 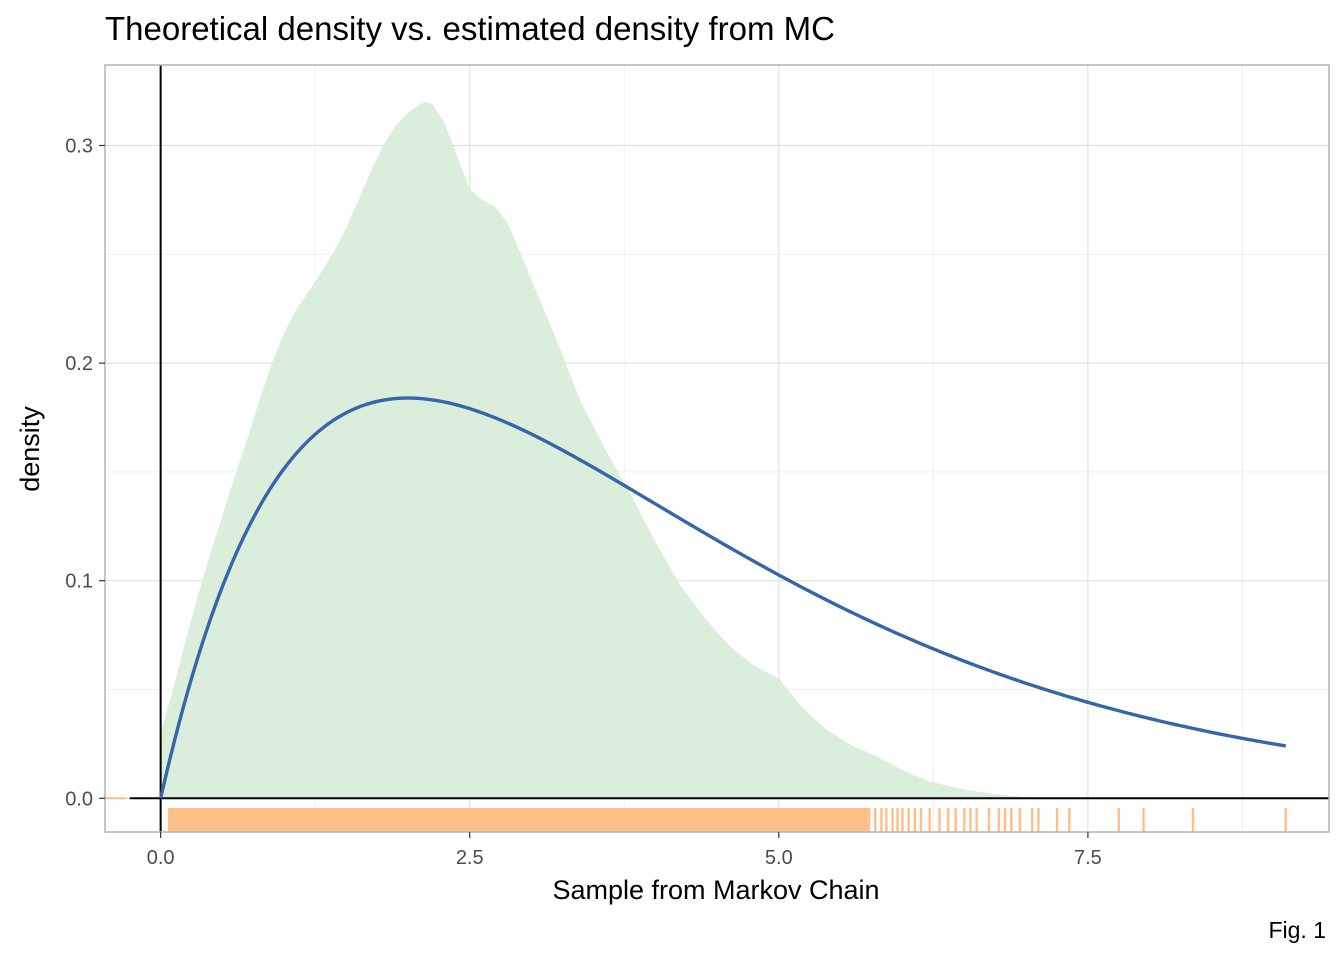 What do you see at coordinates (79, 147) in the screenshot?
I see `y-tick-label: 0.3` at bounding box center [79, 147].